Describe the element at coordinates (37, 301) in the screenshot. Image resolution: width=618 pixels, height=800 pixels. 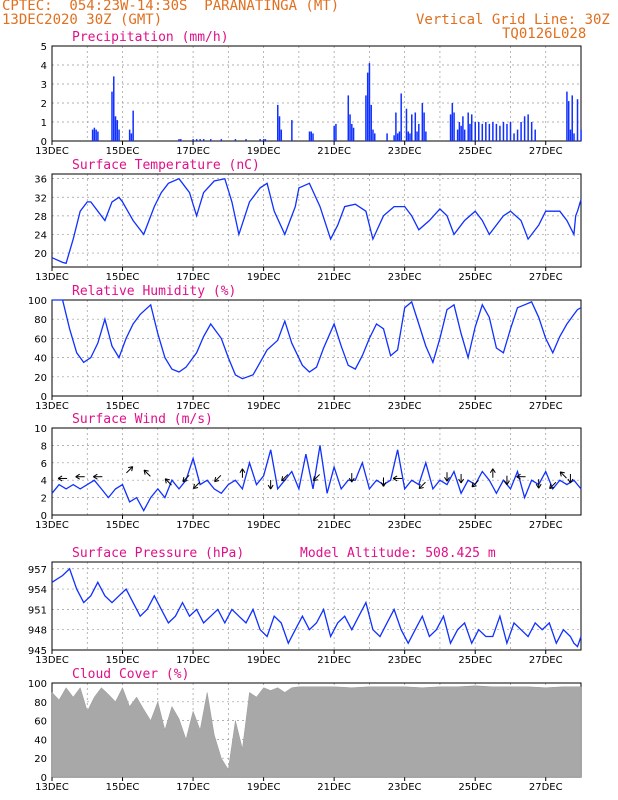
I see `humidity-ytick-label: 100` at that location.